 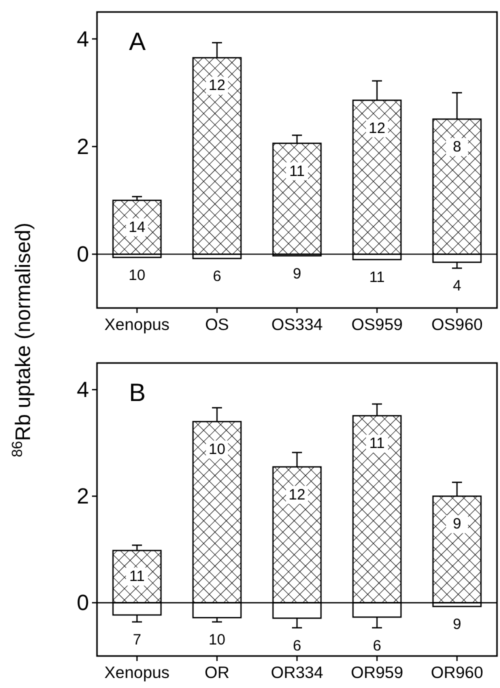 I want to click on annotation: 8, so click(x=457, y=147).